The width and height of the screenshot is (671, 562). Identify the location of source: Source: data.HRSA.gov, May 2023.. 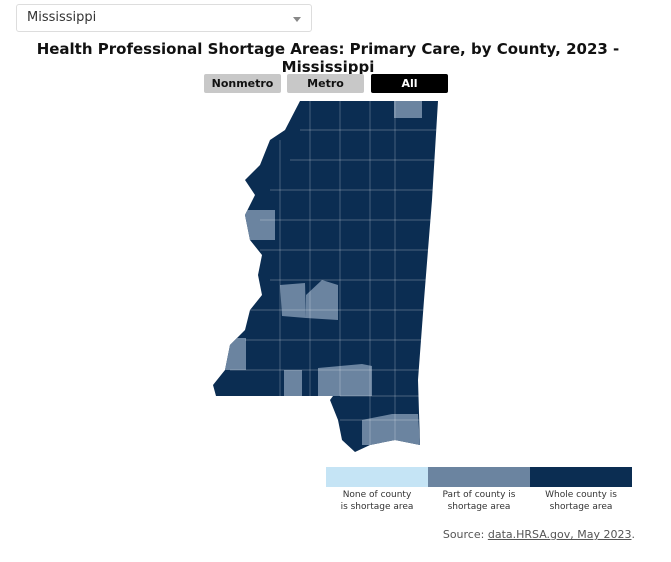
(539, 534).